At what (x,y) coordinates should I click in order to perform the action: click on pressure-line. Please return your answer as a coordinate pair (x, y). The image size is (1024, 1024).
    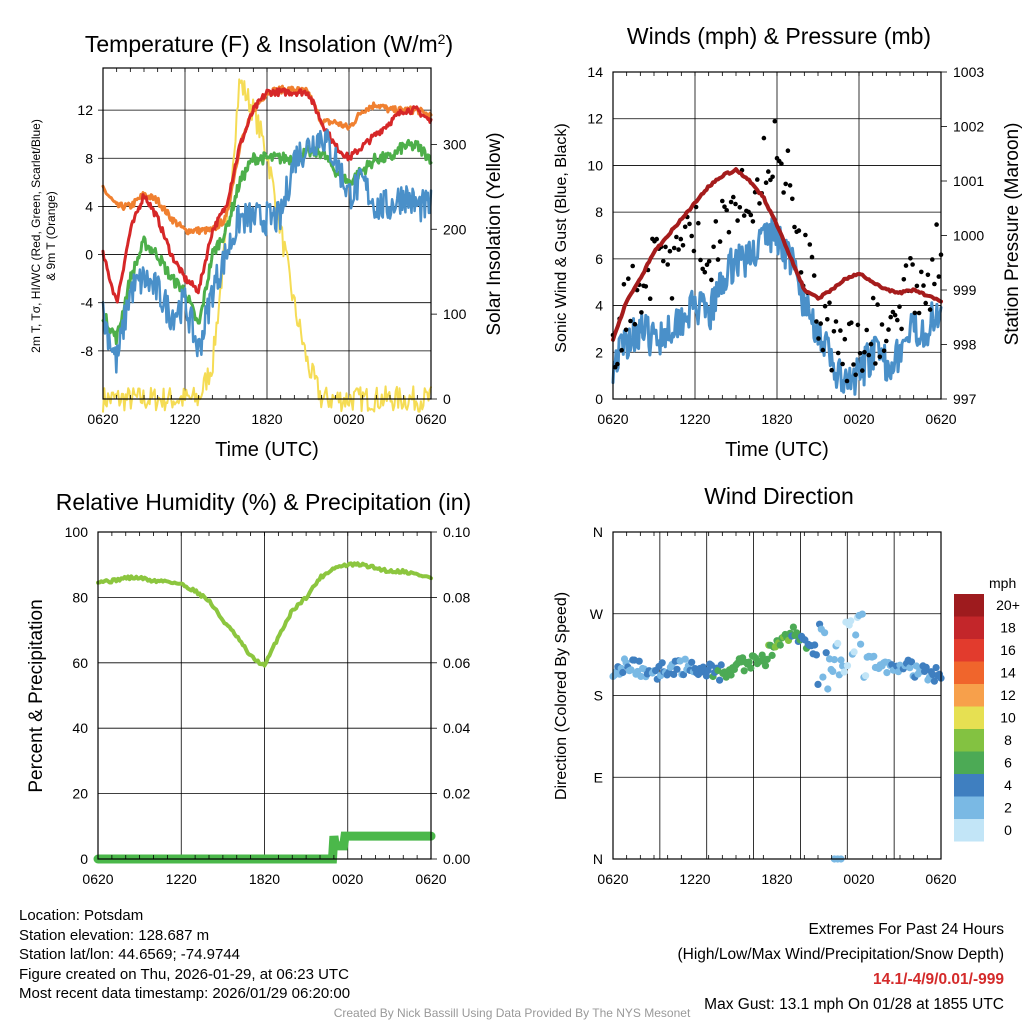
    Looking at the image, I should click on (777, 254).